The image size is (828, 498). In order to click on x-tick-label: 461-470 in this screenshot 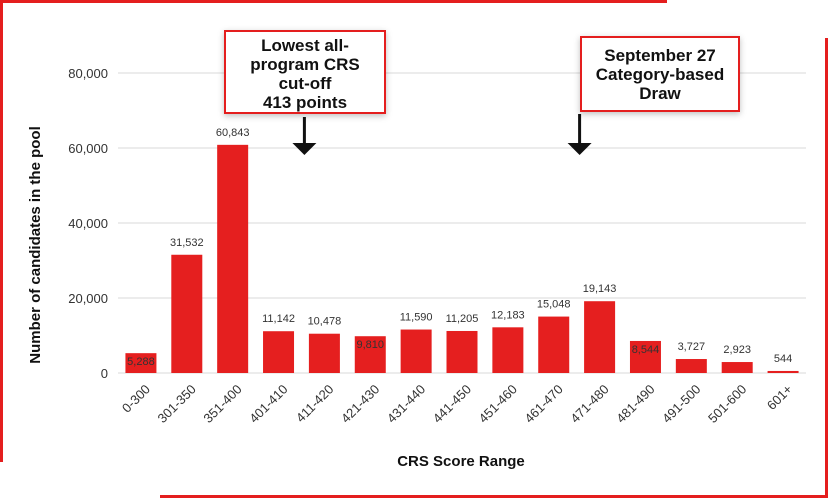, I will do `click(544, 404)`.